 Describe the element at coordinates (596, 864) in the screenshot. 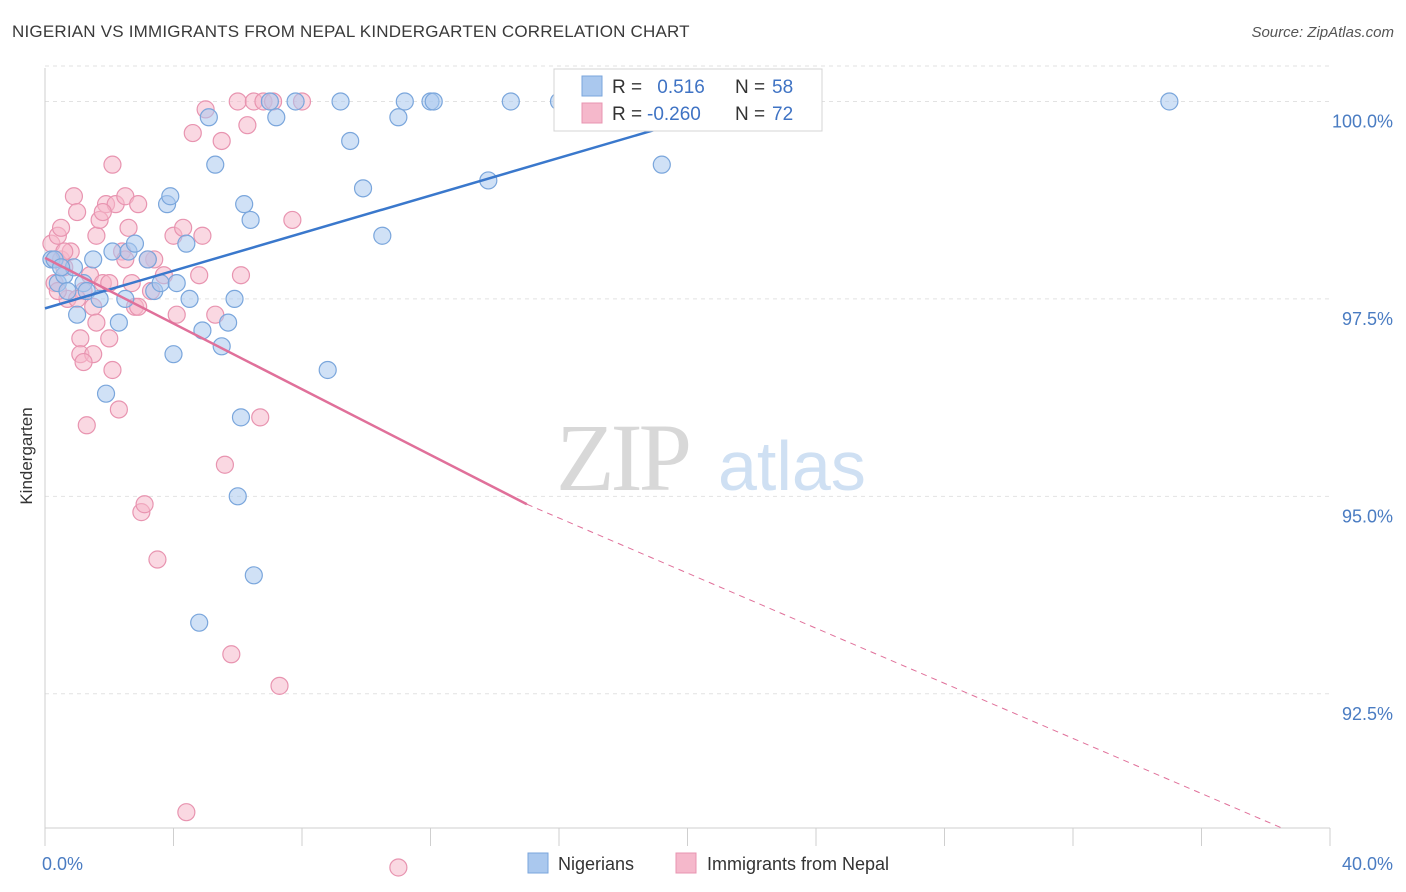

I see `legend-label-nigerians: Nigerians` at that location.